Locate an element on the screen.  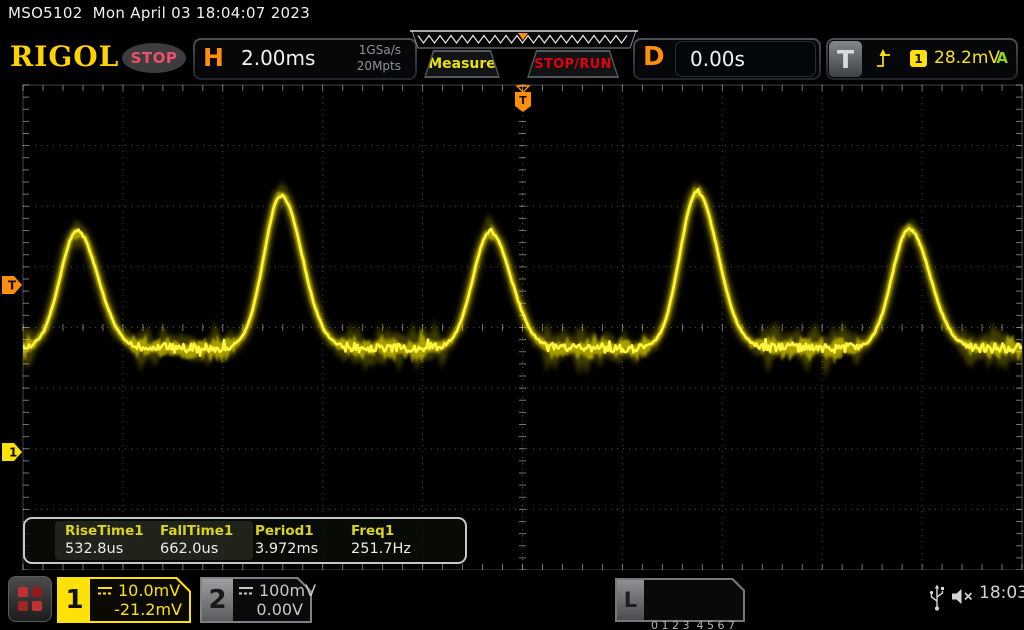
rising-edge-icon is located at coordinates (883, 58).